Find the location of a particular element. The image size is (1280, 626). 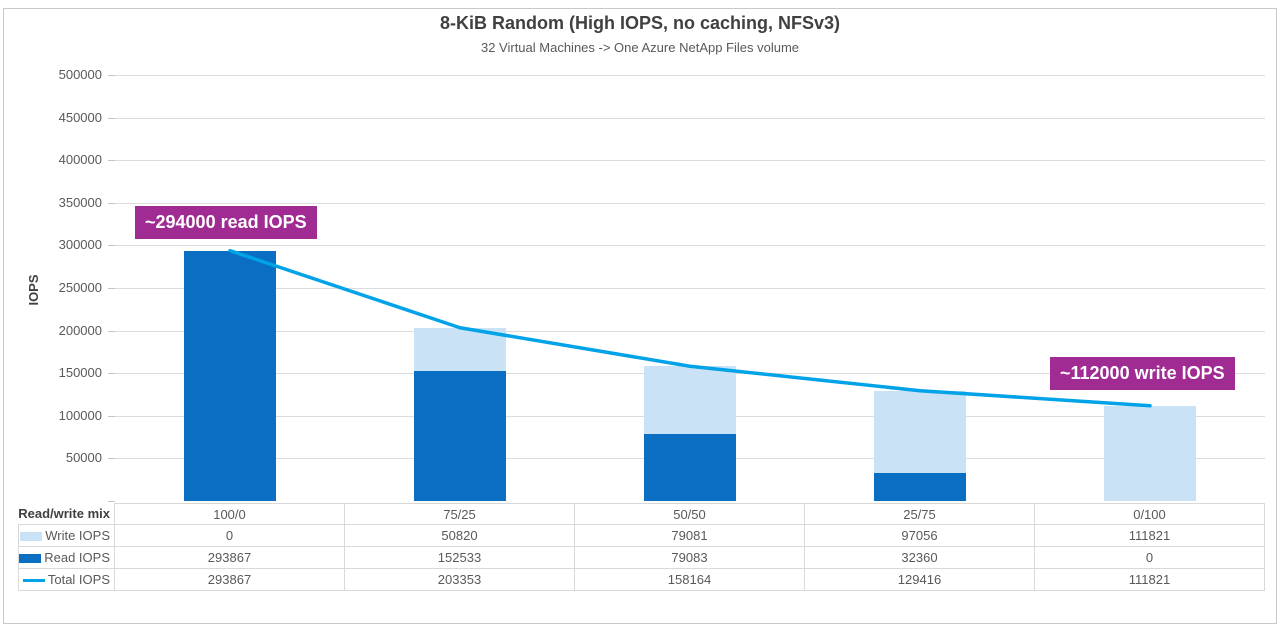

table-legend-cell: Read IOPS is located at coordinates (66, 558).